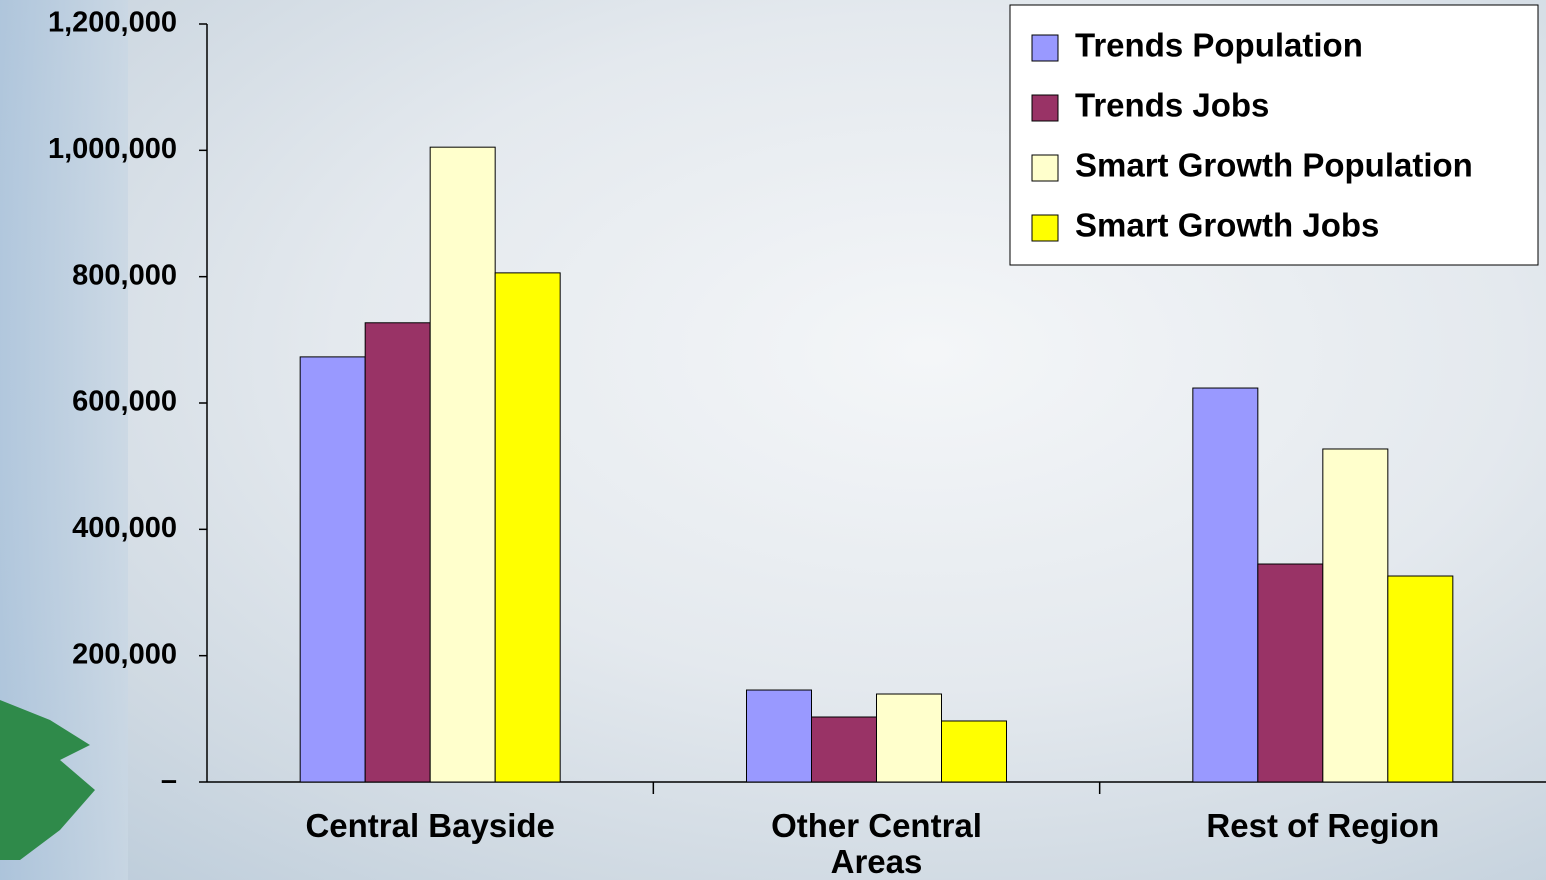 Image resolution: width=1546 pixels, height=880 pixels. I want to click on legend-label: Trends Population, so click(1219, 45).